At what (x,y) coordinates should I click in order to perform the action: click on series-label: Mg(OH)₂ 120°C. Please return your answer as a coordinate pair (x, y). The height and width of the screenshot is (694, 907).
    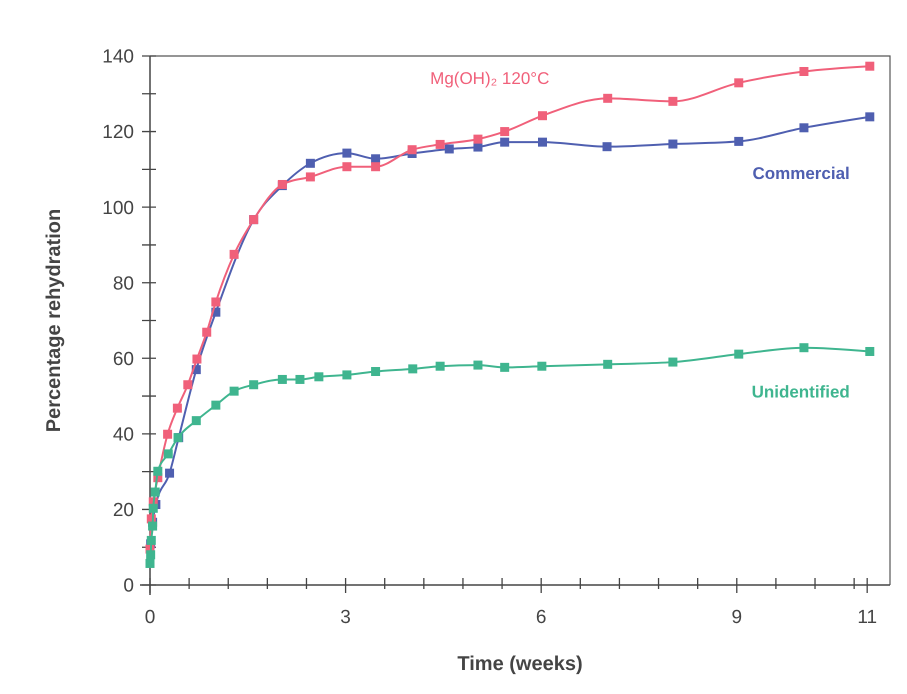
    Looking at the image, I should click on (490, 78).